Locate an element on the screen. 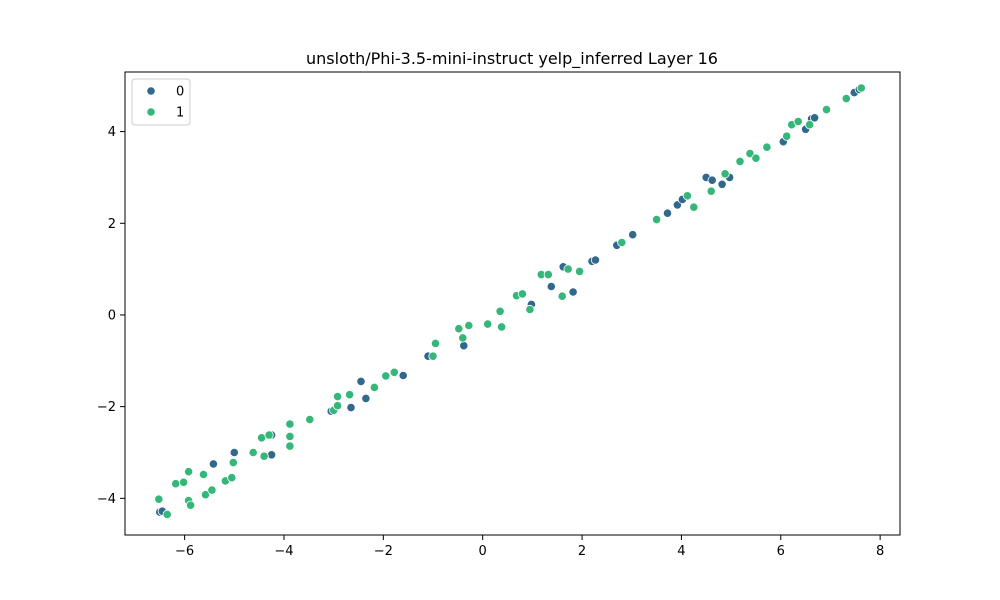  x-tick-label: 2 is located at coordinates (582, 551).